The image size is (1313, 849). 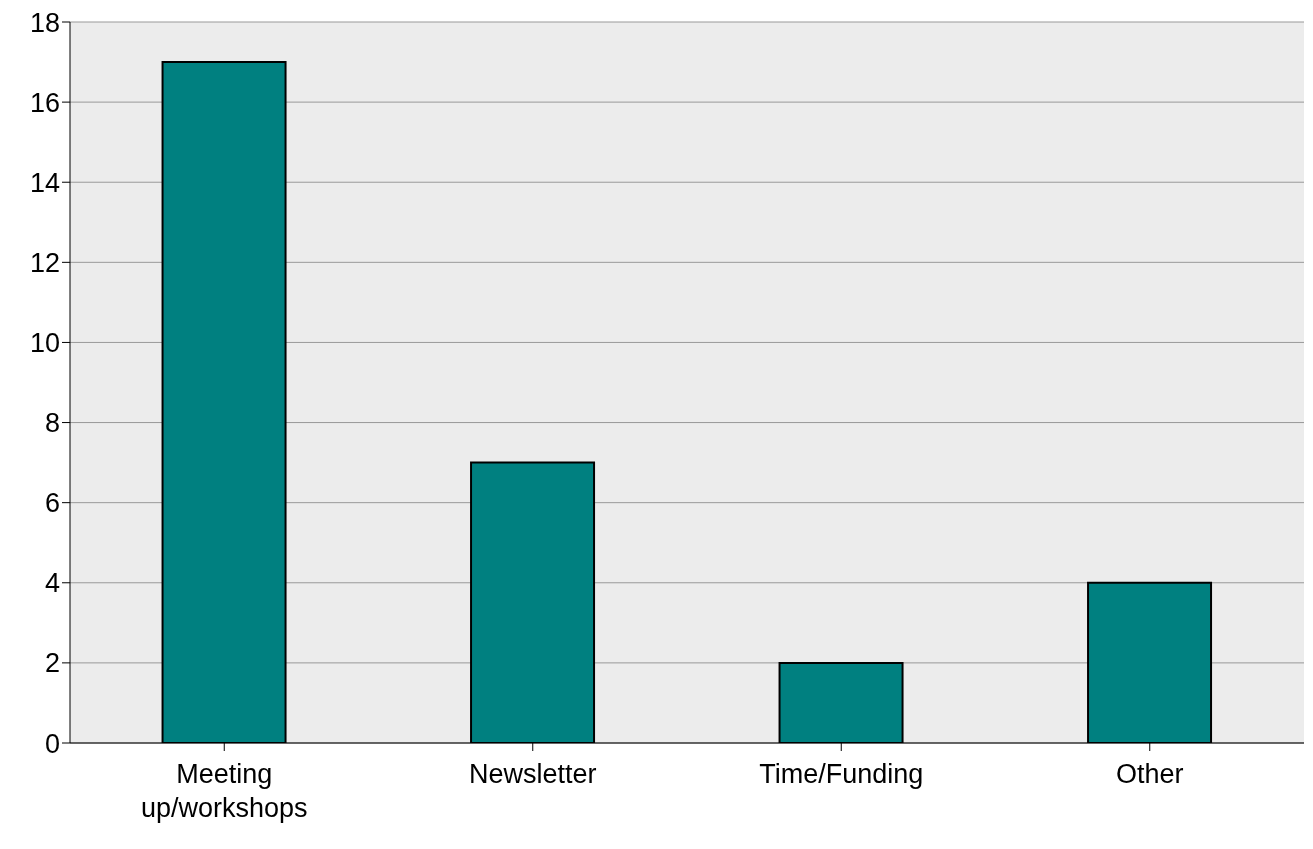 What do you see at coordinates (52, 743) in the screenshot?
I see `y-tick-label: 0` at bounding box center [52, 743].